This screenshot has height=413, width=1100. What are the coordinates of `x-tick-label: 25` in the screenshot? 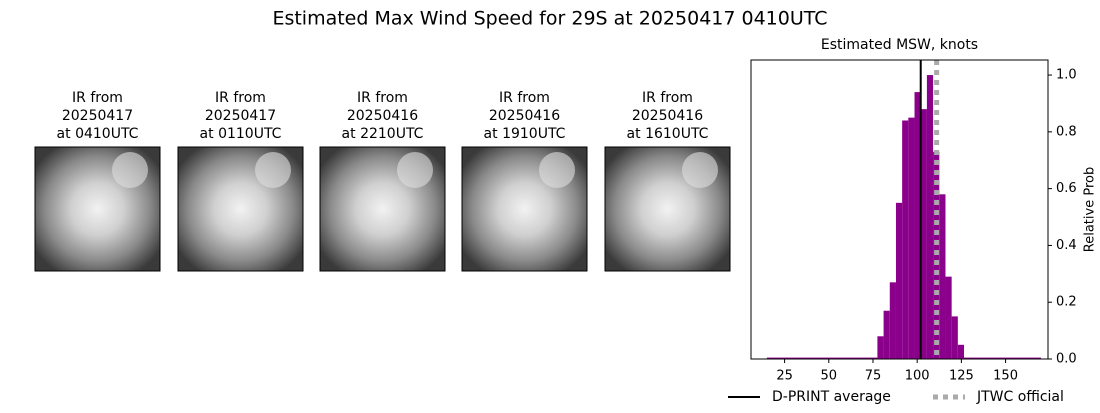 It's located at (784, 376).